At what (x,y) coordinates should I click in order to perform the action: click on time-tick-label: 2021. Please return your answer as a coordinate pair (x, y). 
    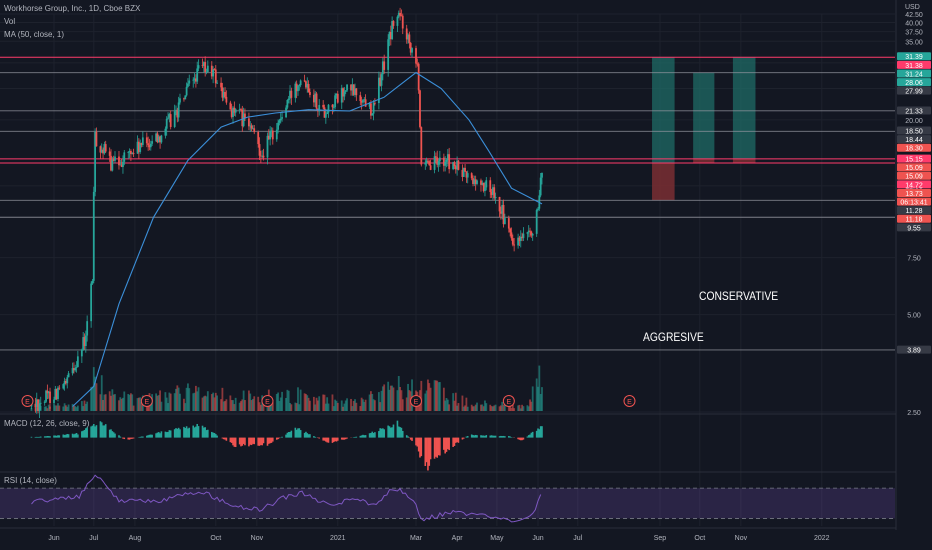
    Looking at the image, I should click on (338, 538).